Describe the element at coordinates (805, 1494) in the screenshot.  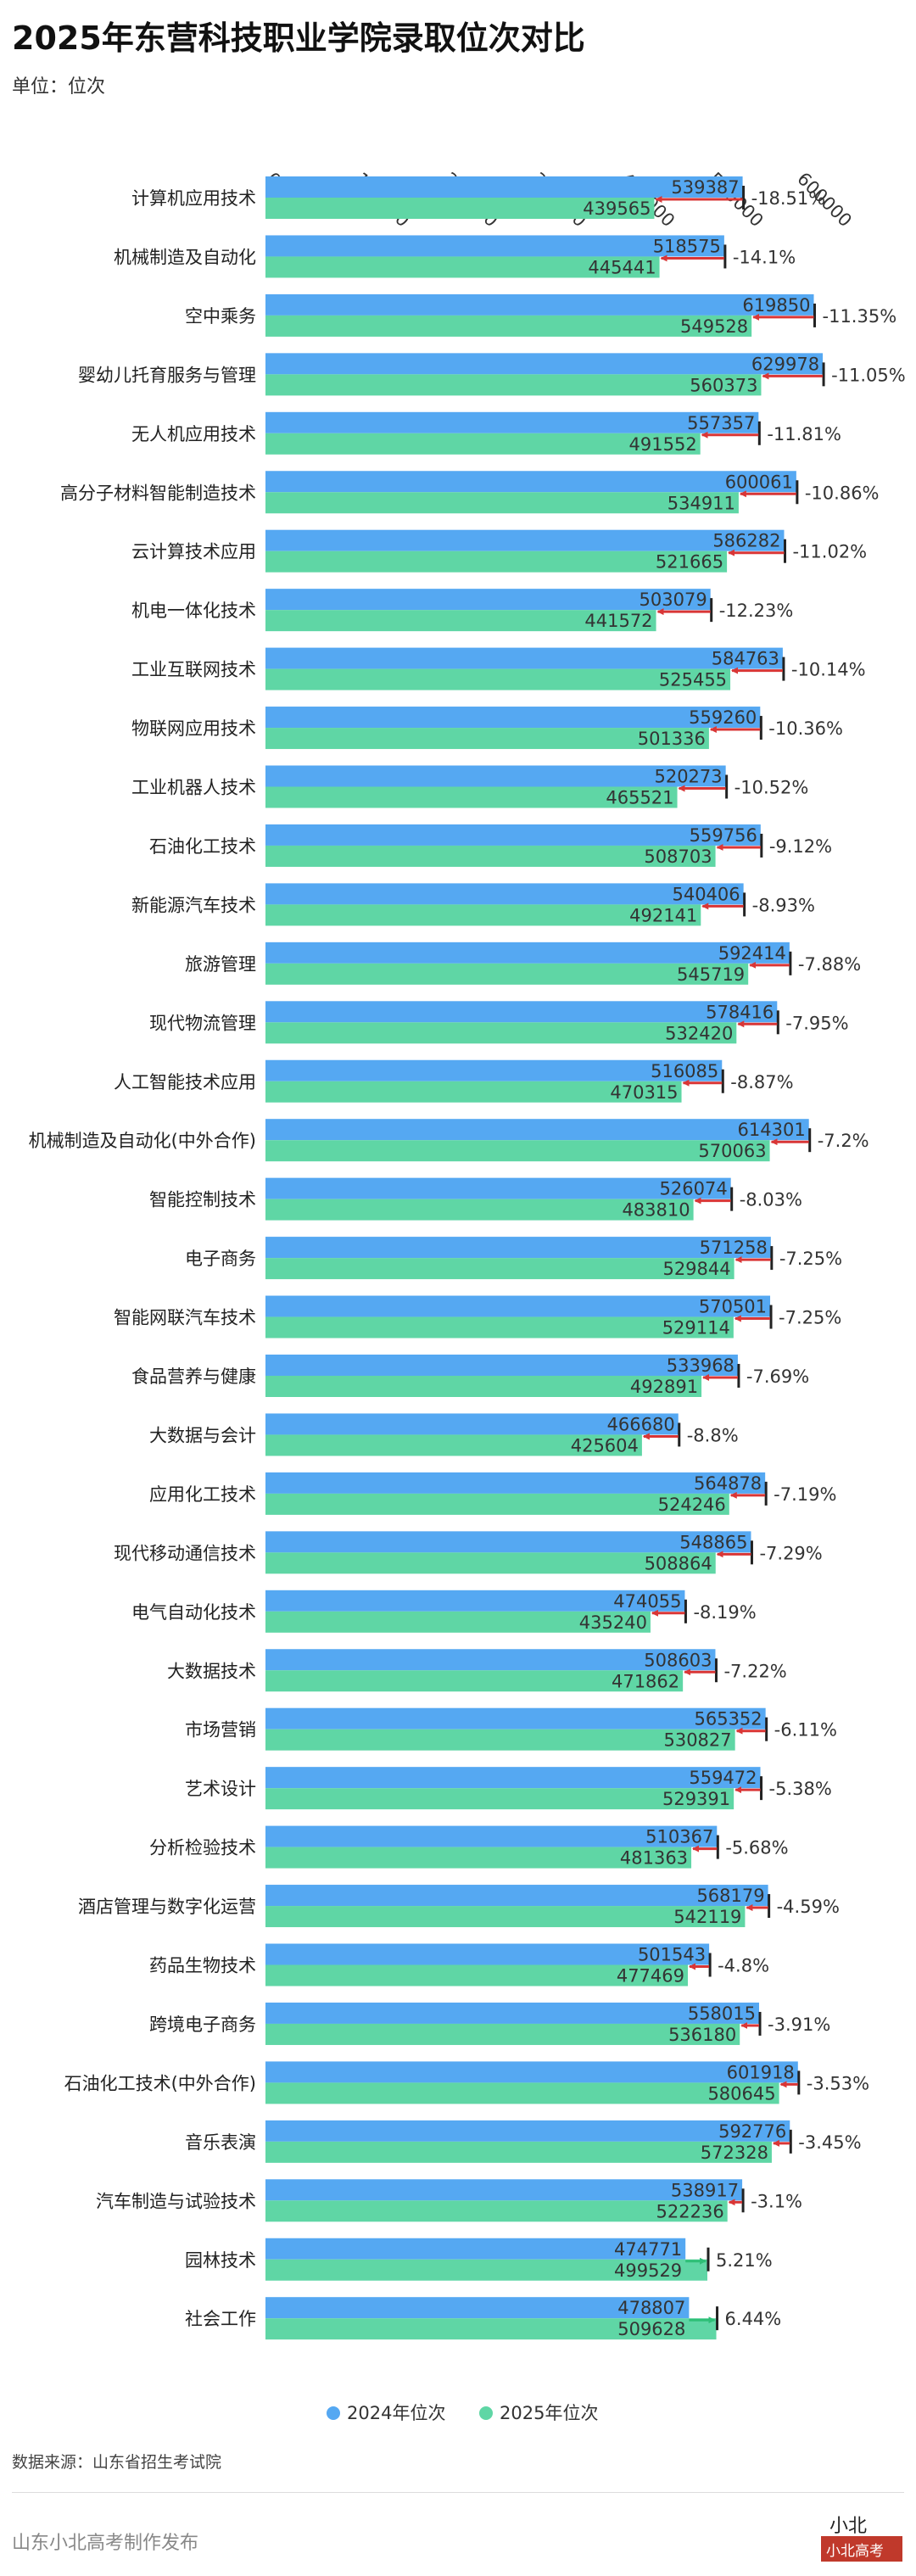
I see `change-percent-label: -7.19%` at that location.